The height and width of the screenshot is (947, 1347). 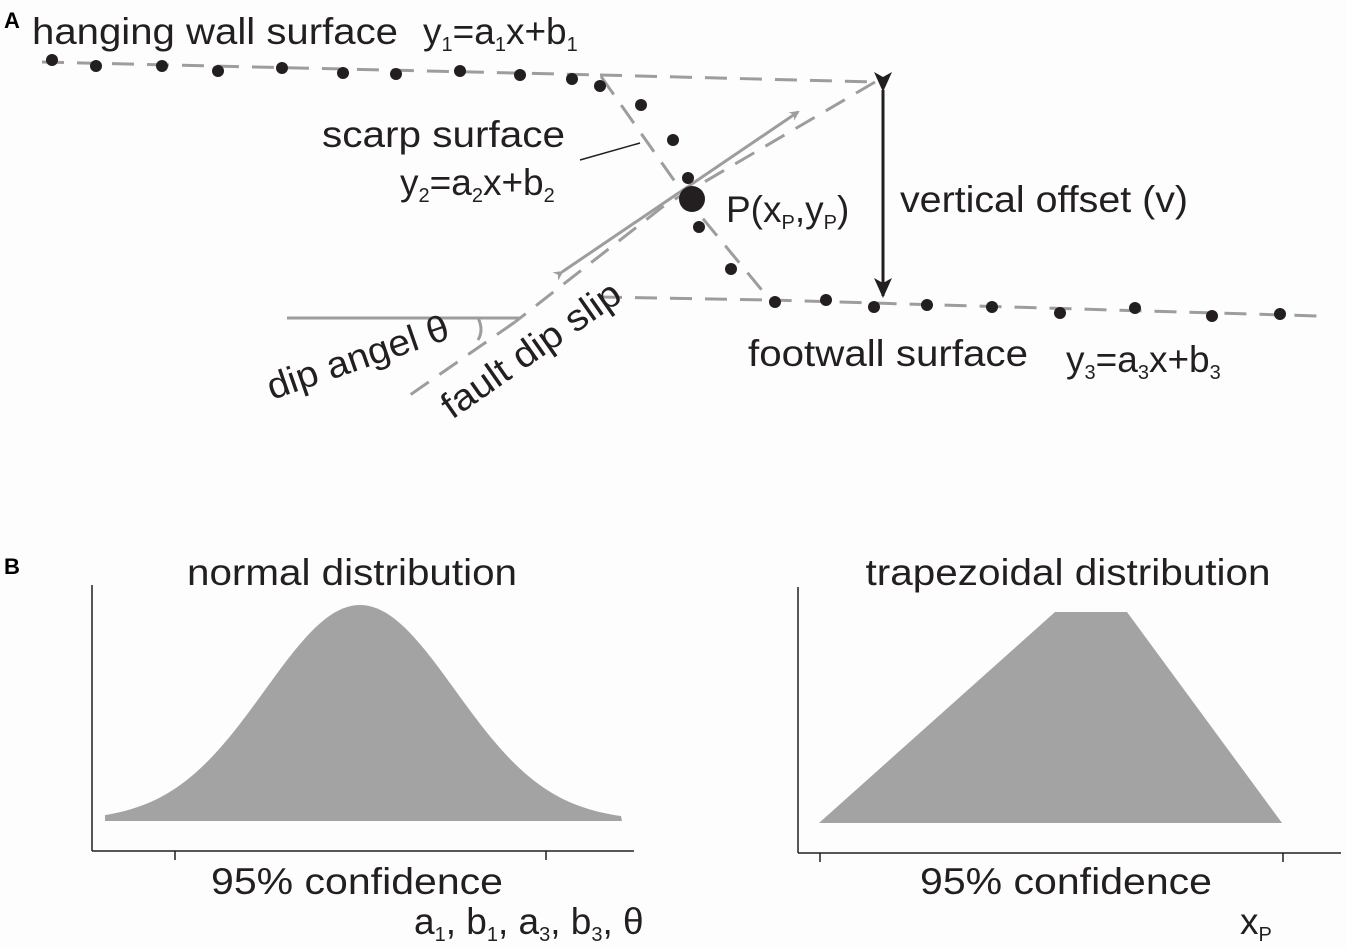 What do you see at coordinates (676, 195) in the screenshot?
I see `fault-dip-slip-arrow` at bounding box center [676, 195].